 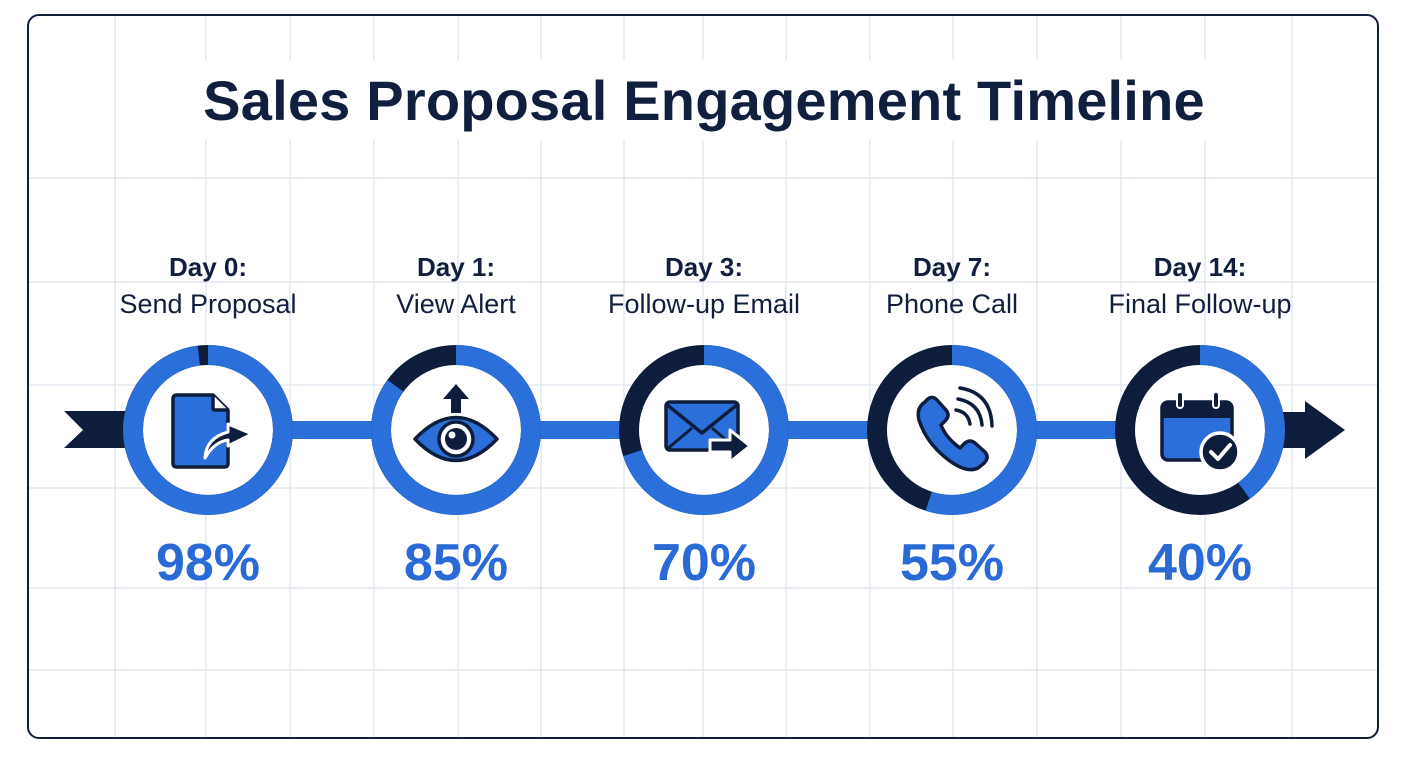 I want to click on step-action-label: Final Follow-up, so click(x=1200, y=304).